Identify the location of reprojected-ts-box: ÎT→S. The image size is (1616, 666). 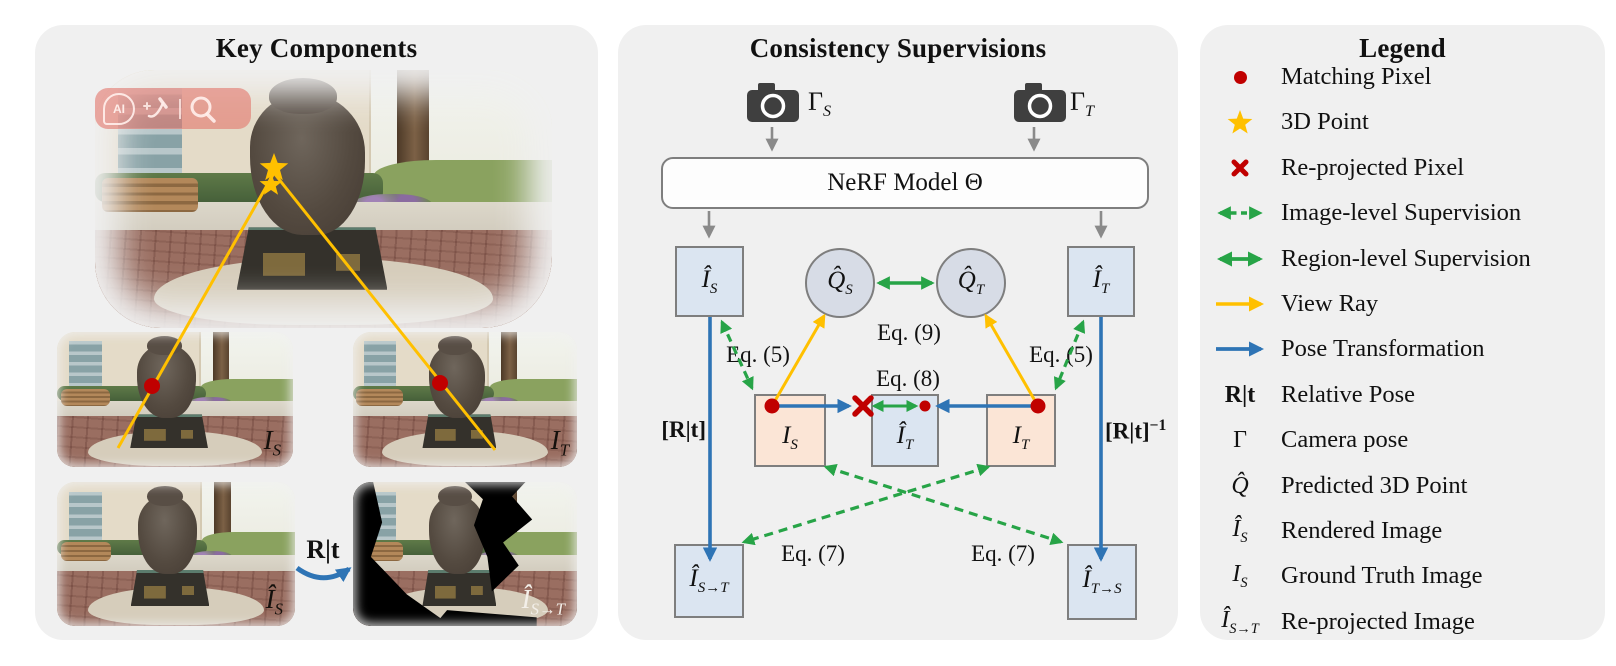
(1102, 582).